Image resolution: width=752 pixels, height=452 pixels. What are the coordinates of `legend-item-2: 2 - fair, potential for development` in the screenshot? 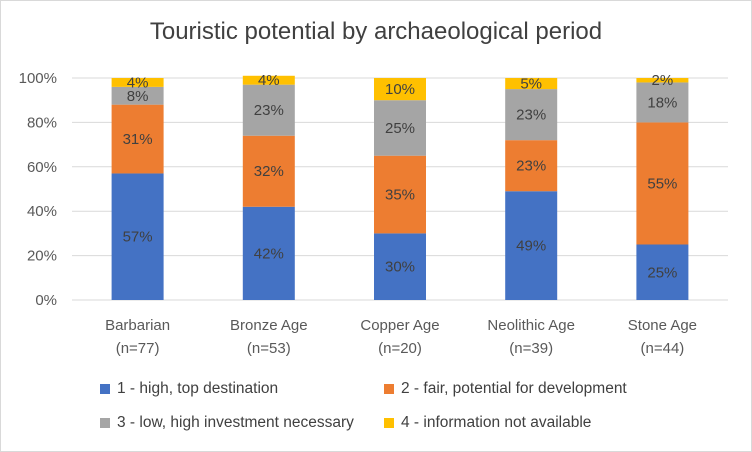 It's located at (505, 389).